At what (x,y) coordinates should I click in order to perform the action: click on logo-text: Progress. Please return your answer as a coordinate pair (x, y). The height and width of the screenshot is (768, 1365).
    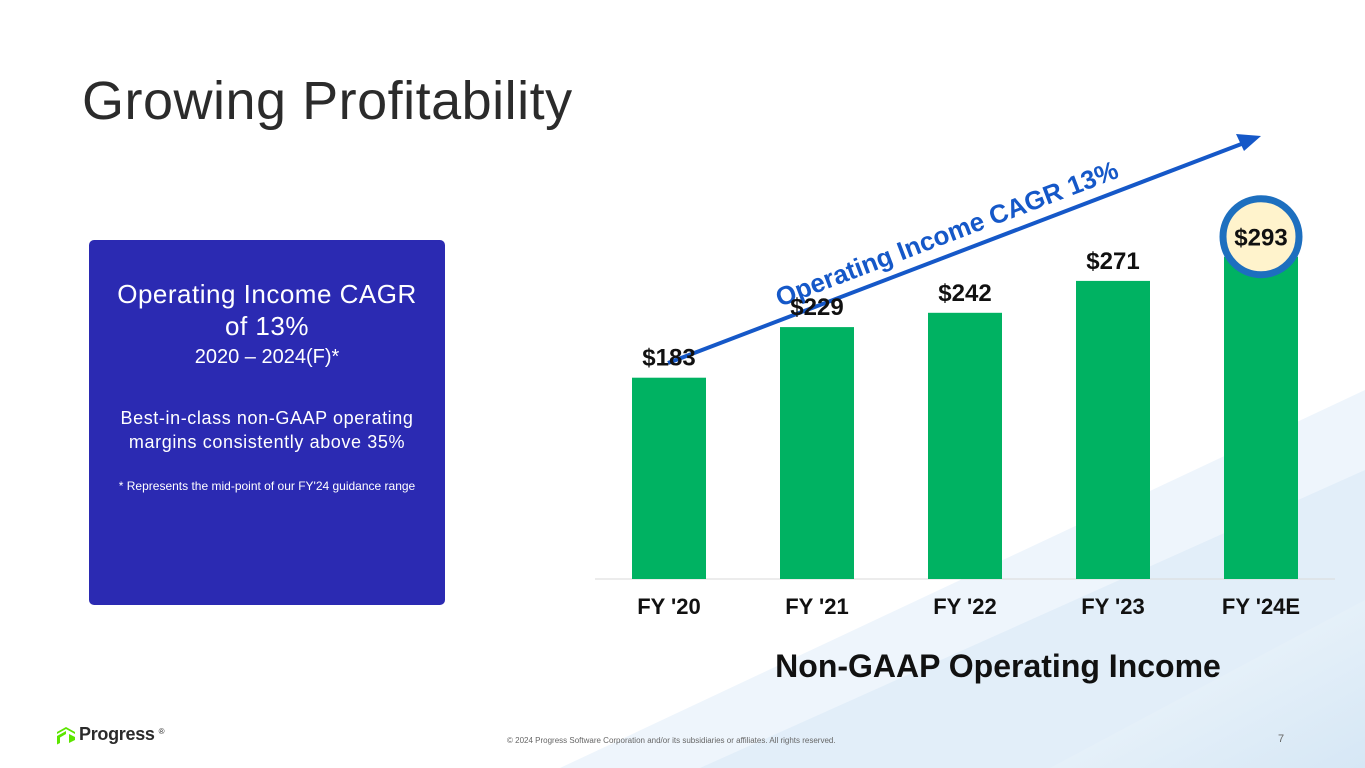
    Looking at the image, I should click on (117, 734).